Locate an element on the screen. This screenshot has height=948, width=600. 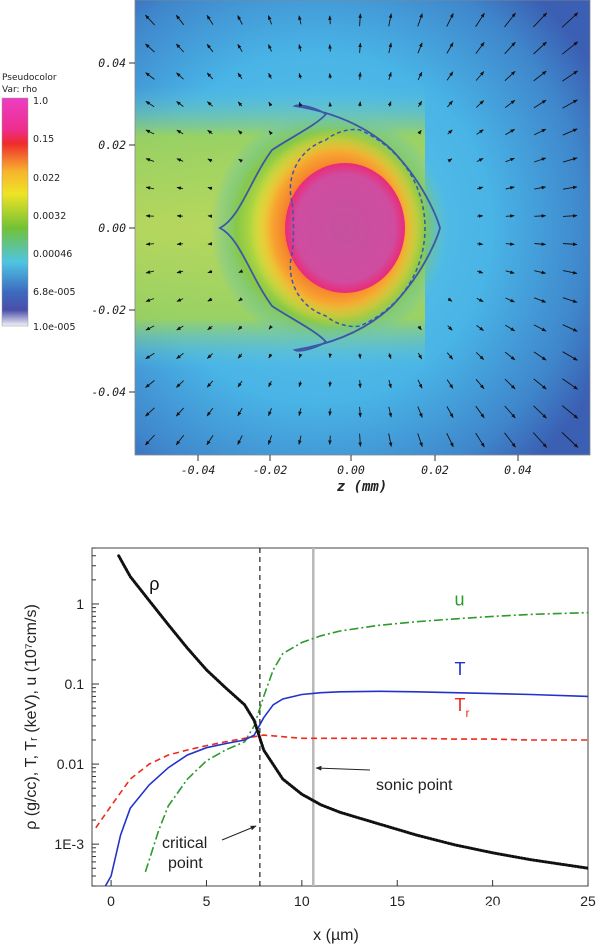
heatmap-x-axis: -0.04 -0.02 0.00 0.02 0.04 z (mm) is located at coordinates (356, 475).